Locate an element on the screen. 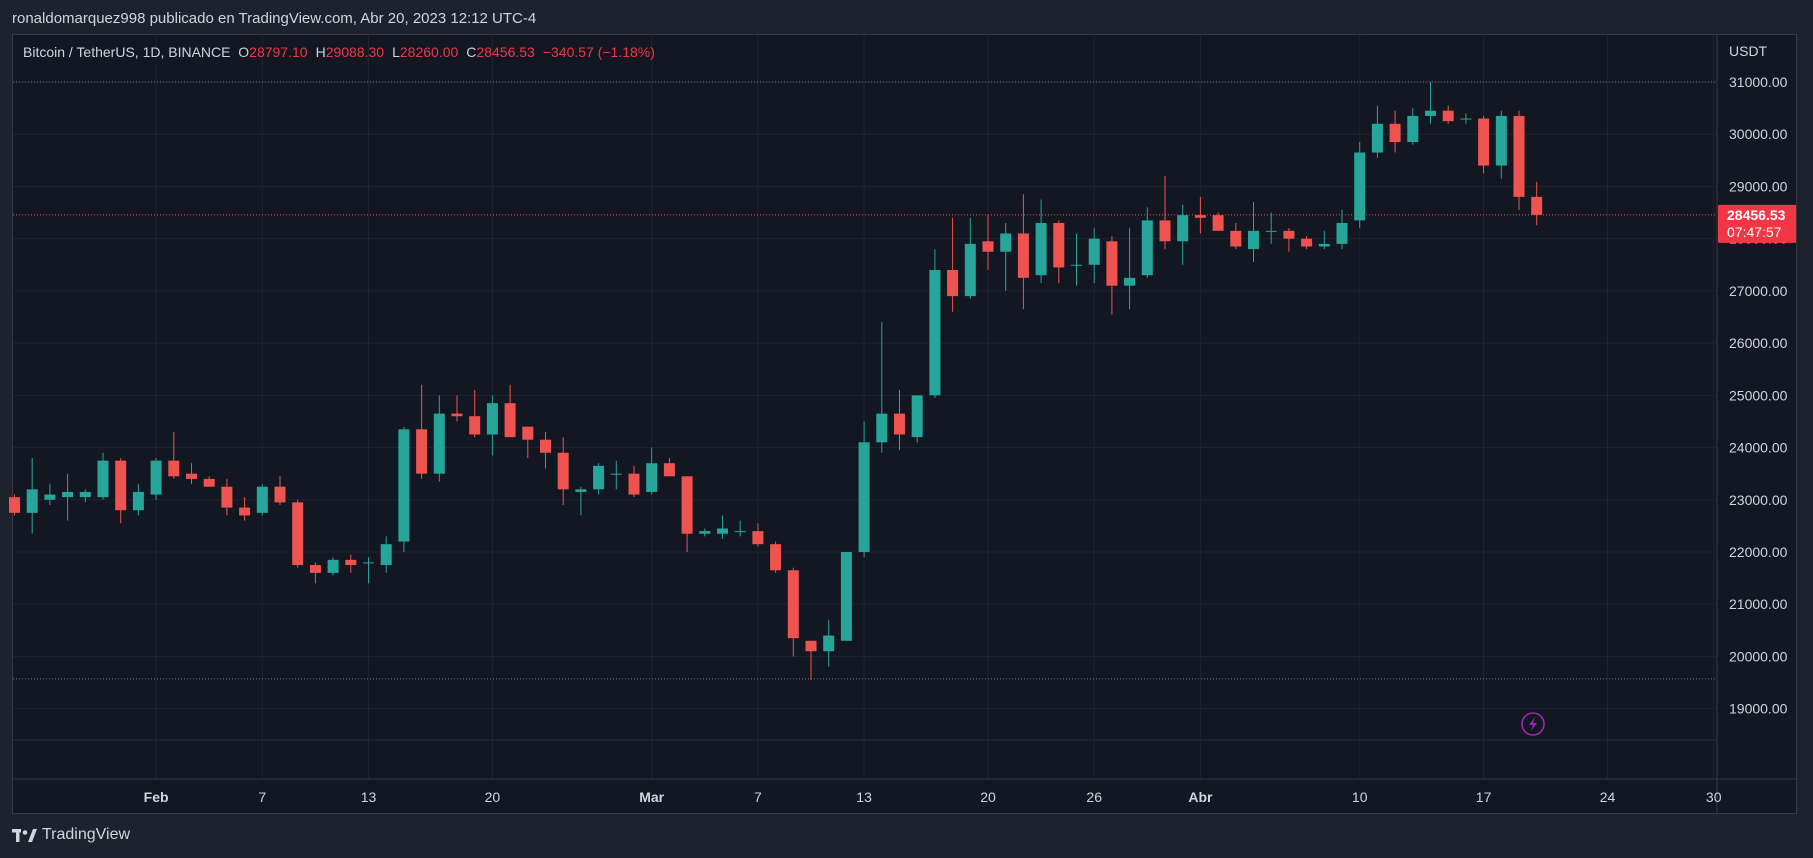  time-tick-label: 10 is located at coordinates (1360, 797).